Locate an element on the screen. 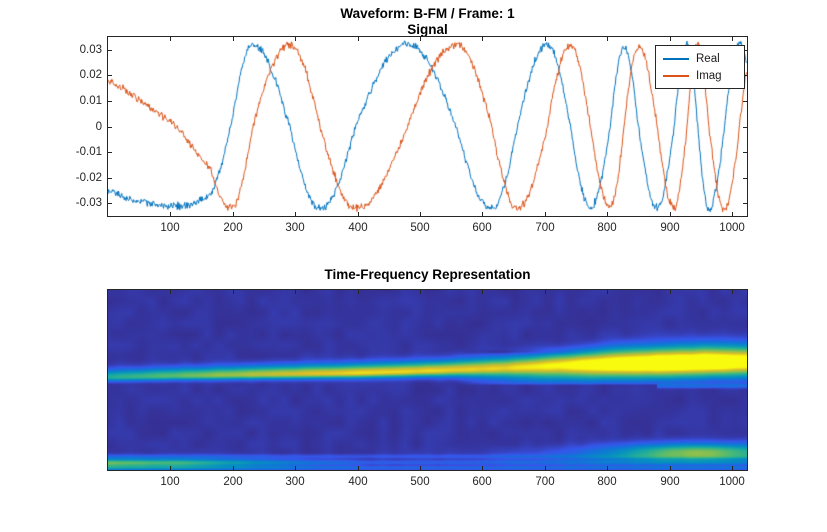 The image size is (827, 532). signal-plot-title: Waveform: B-FM / Frame: 1 Signal is located at coordinates (427, 22).